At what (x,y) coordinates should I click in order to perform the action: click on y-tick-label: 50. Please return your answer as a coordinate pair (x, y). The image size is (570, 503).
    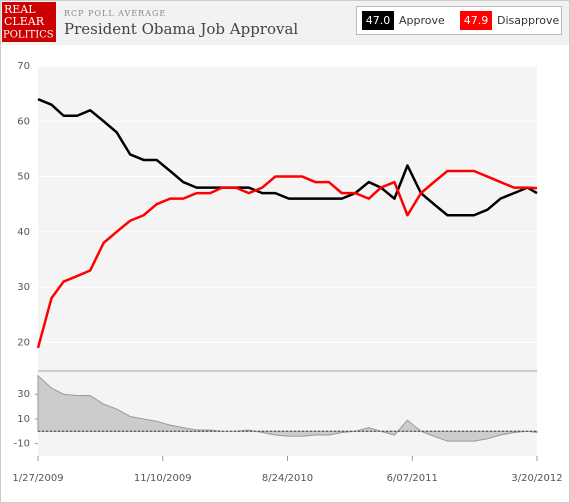
    Looking at the image, I should click on (23, 177).